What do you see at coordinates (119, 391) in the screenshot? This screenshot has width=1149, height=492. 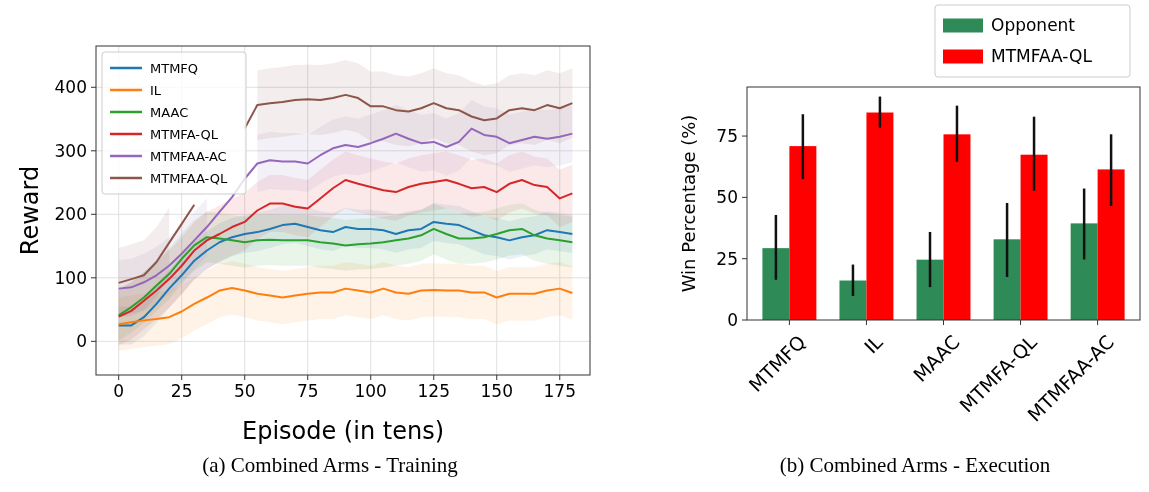 I see `x-tick-label: 0` at bounding box center [119, 391].